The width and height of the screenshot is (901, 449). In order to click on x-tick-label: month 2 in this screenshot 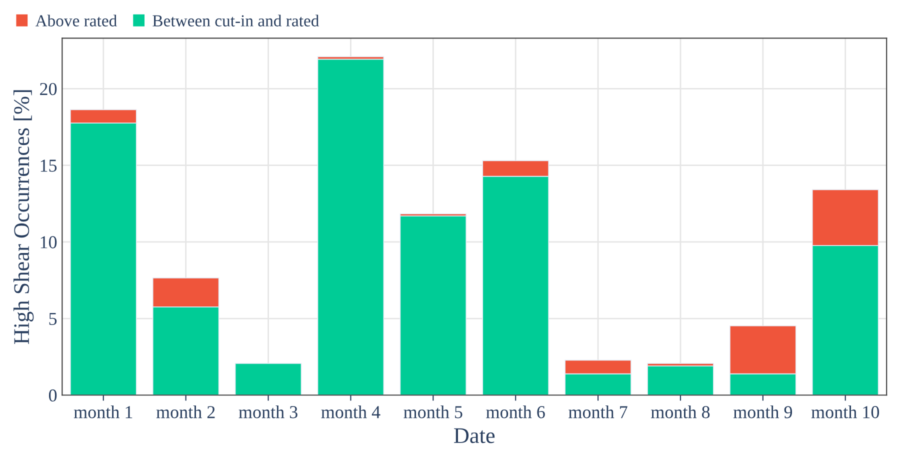, I will do `click(185, 412)`.